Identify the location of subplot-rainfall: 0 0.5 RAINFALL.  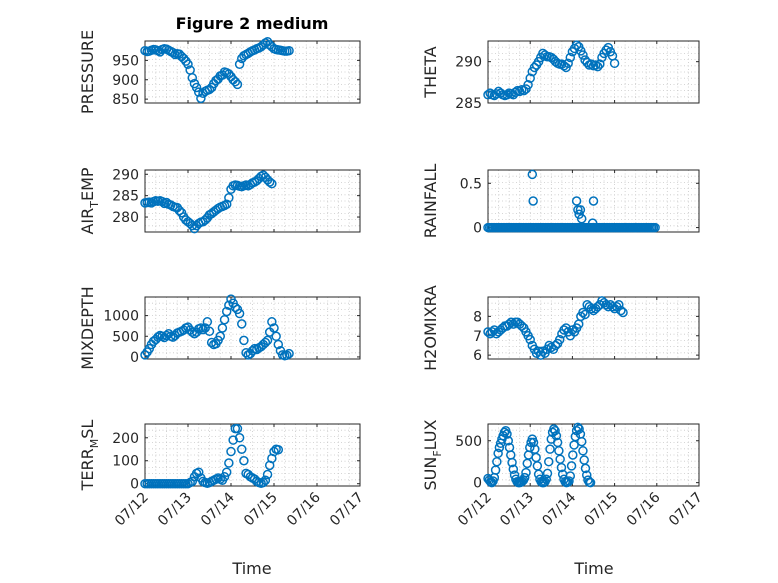
(560, 201).